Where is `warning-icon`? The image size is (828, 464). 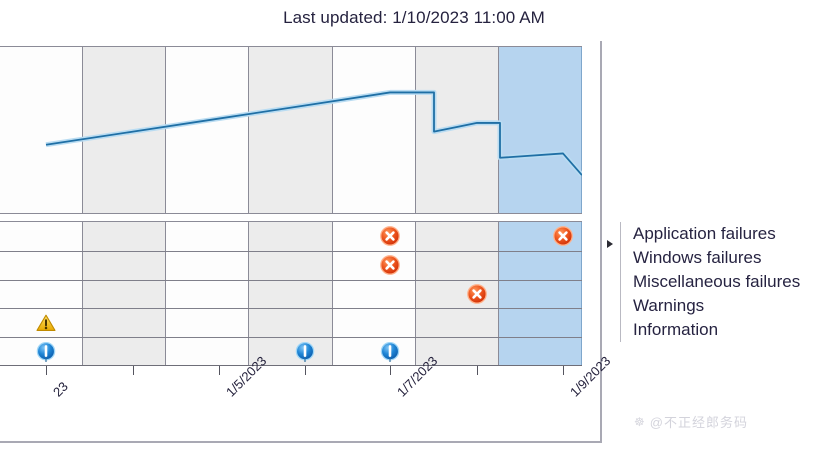
warning-icon is located at coordinates (46, 323).